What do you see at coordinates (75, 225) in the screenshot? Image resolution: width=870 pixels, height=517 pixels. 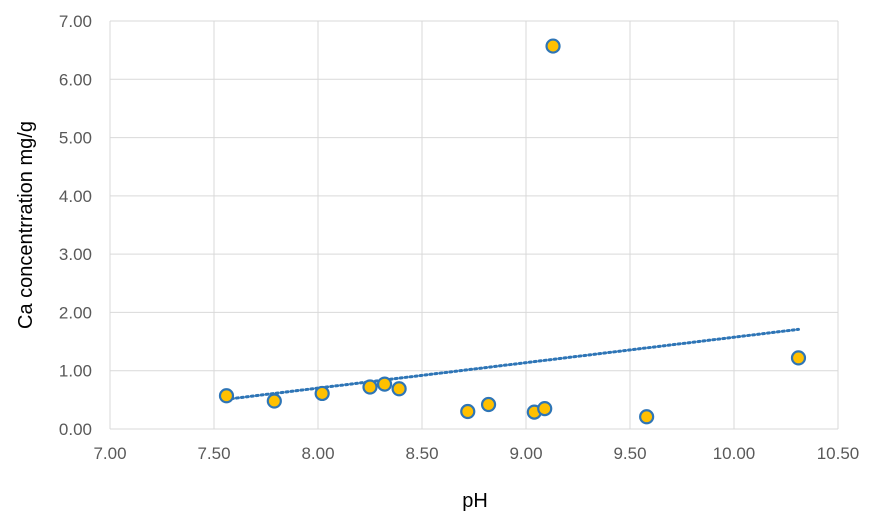 I see `y-tick-labels: 0.00 1.00 2.00 3.00 4.00 5.00 6.00 7.00` at bounding box center [75, 225].